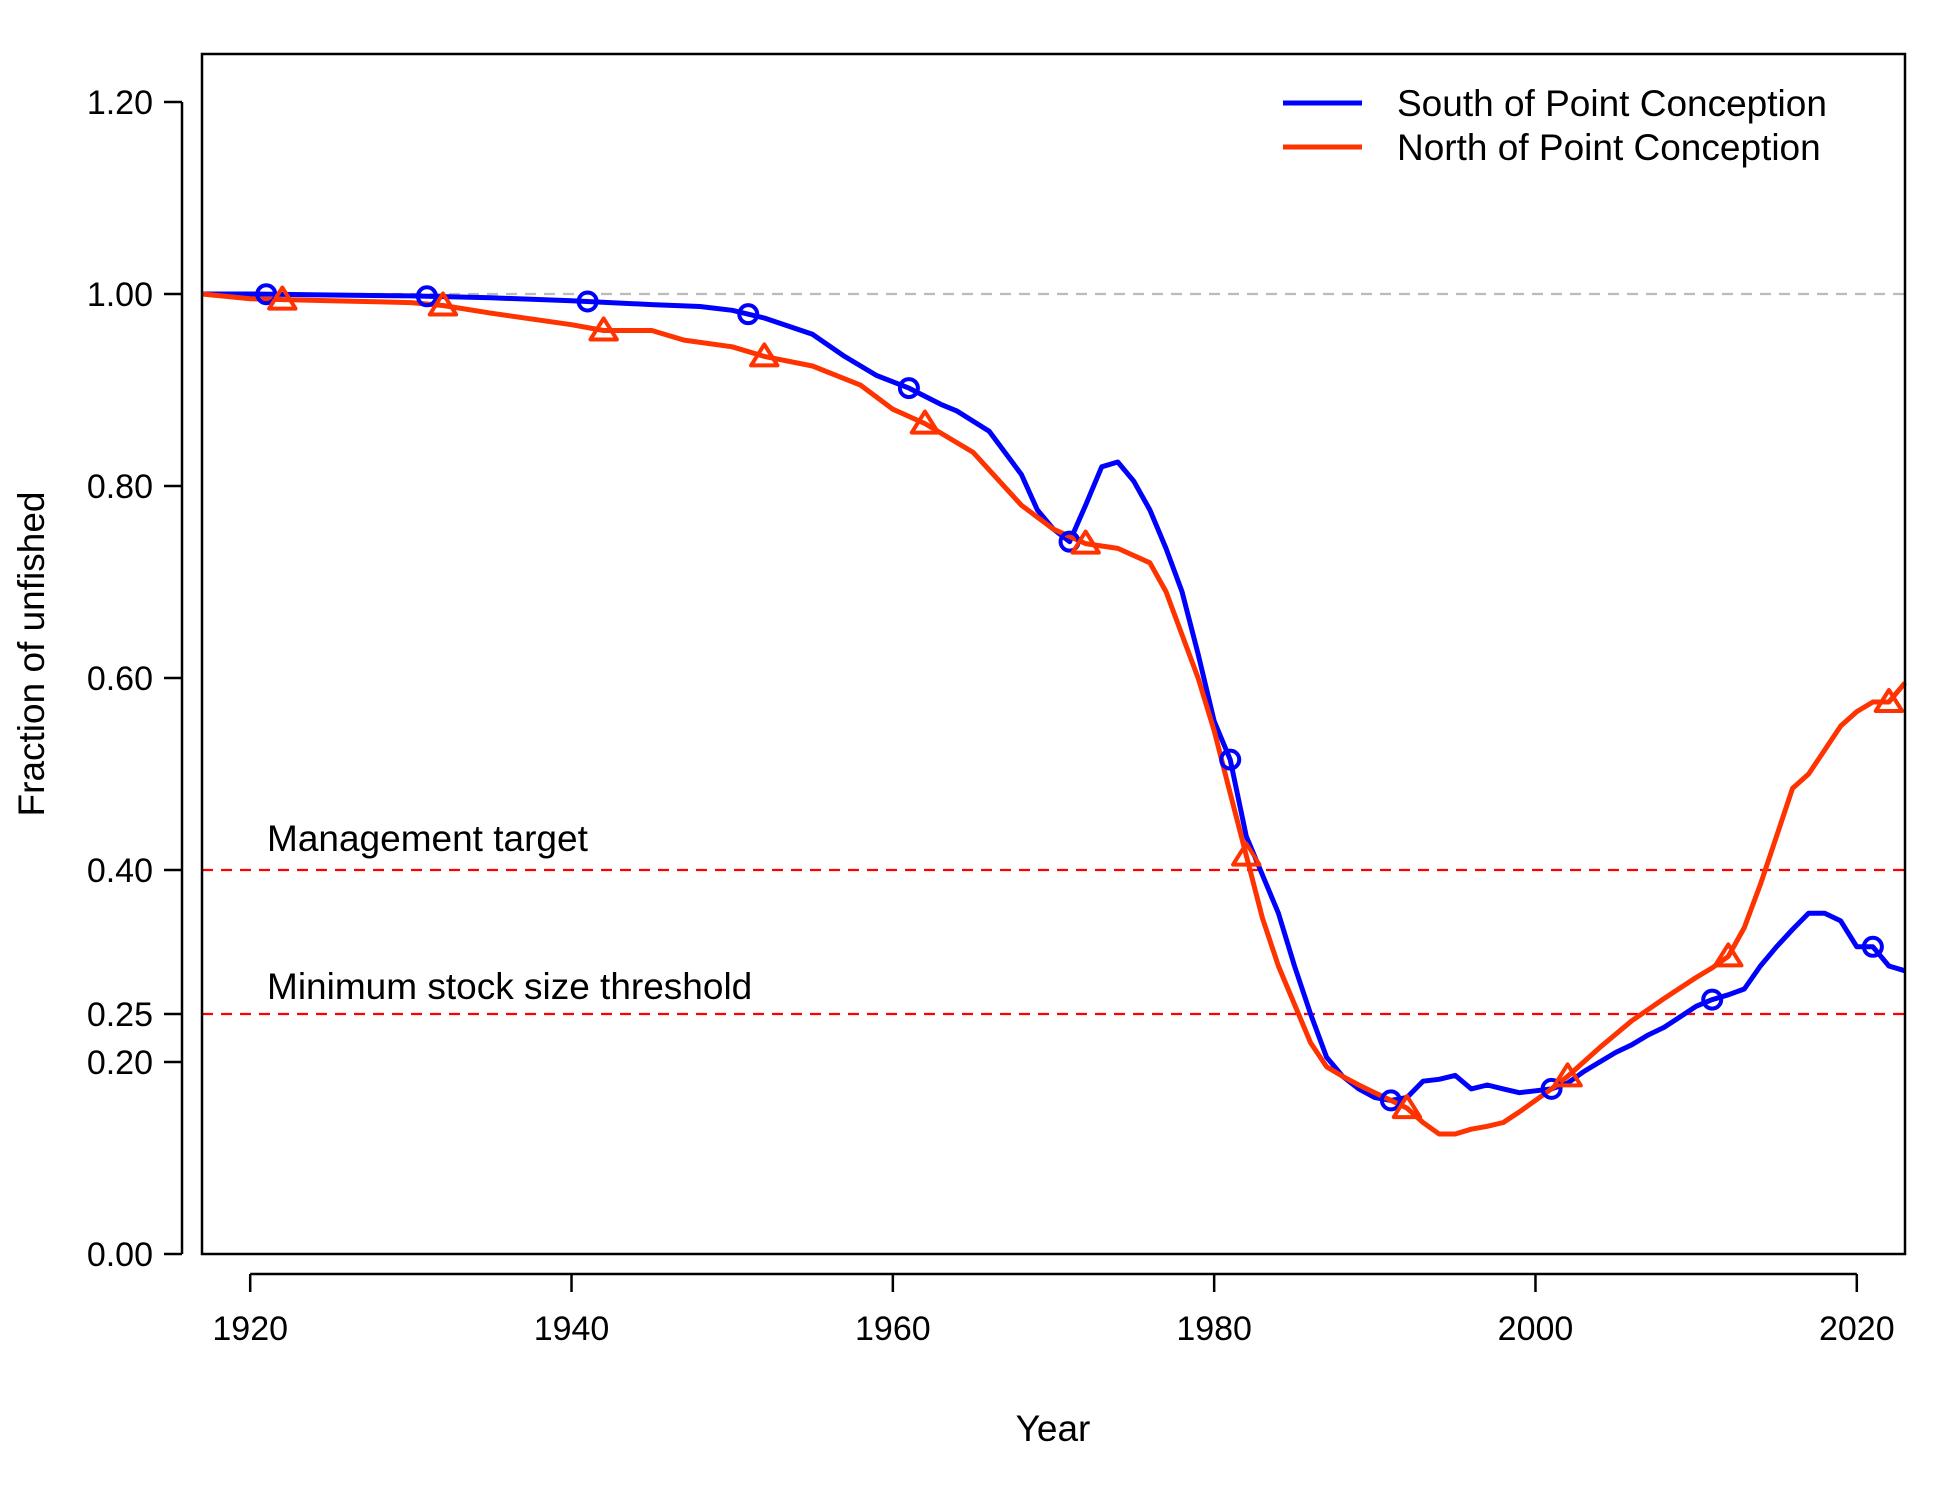  Describe the element at coordinates (443, 304) in the screenshot. I see `marker-north-1932` at that location.